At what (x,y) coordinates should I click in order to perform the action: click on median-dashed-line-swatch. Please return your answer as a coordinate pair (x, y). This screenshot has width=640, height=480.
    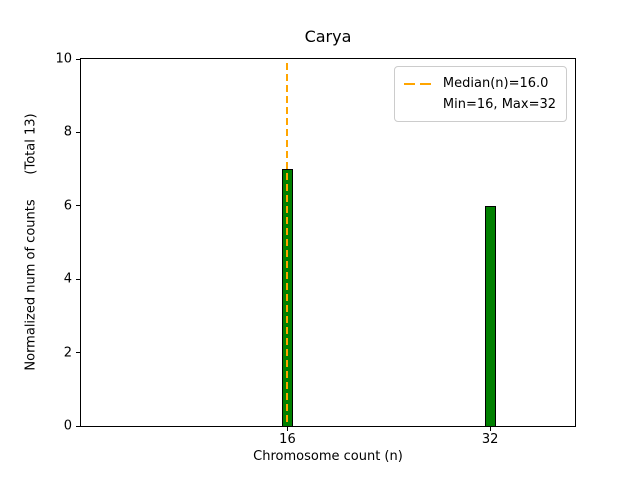
    Looking at the image, I should click on (418, 83).